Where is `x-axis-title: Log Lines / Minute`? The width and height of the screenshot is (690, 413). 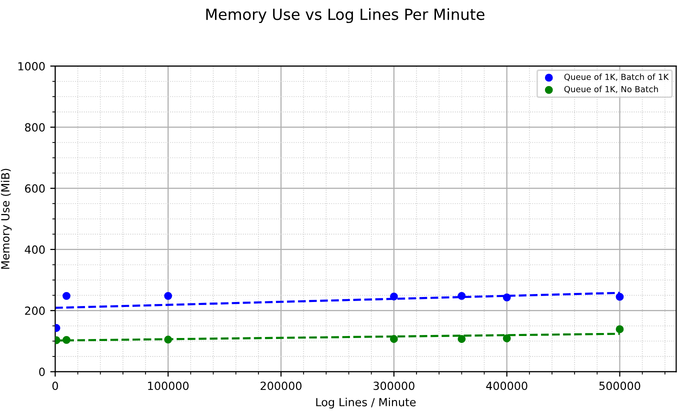 x-axis-title: Log Lines / Minute is located at coordinates (366, 403).